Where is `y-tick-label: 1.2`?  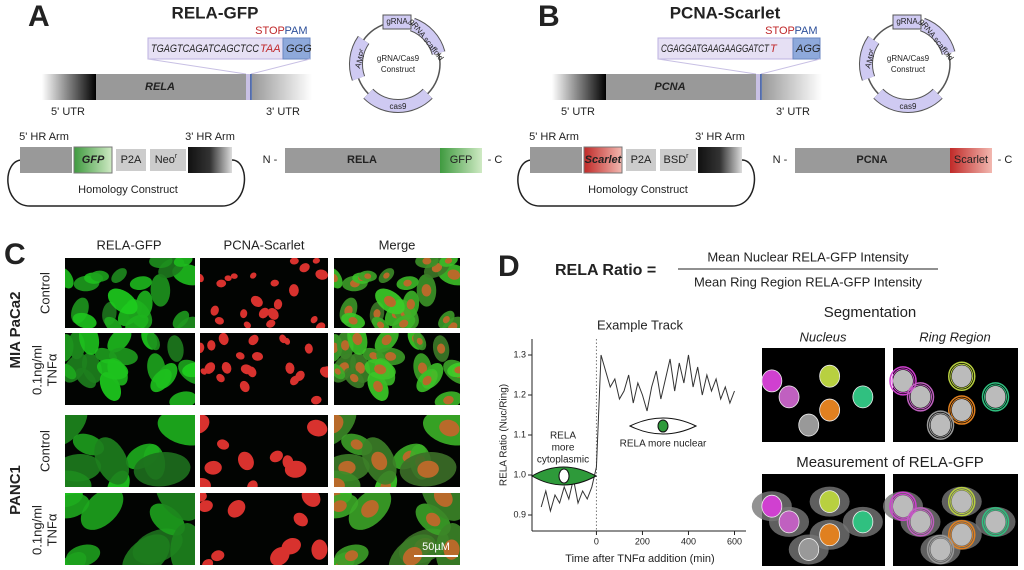 y-tick-label: 1.2 is located at coordinates (519, 394).